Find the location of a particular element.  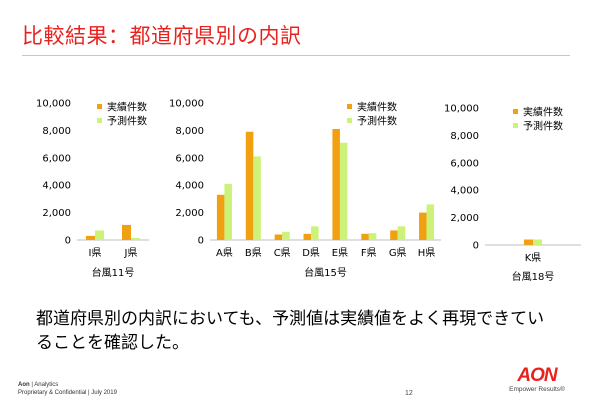

summary-text: 都道府県別の内訳においても、予測値は実績値をよく再現できていることを確認した。 is located at coordinates (290, 331).